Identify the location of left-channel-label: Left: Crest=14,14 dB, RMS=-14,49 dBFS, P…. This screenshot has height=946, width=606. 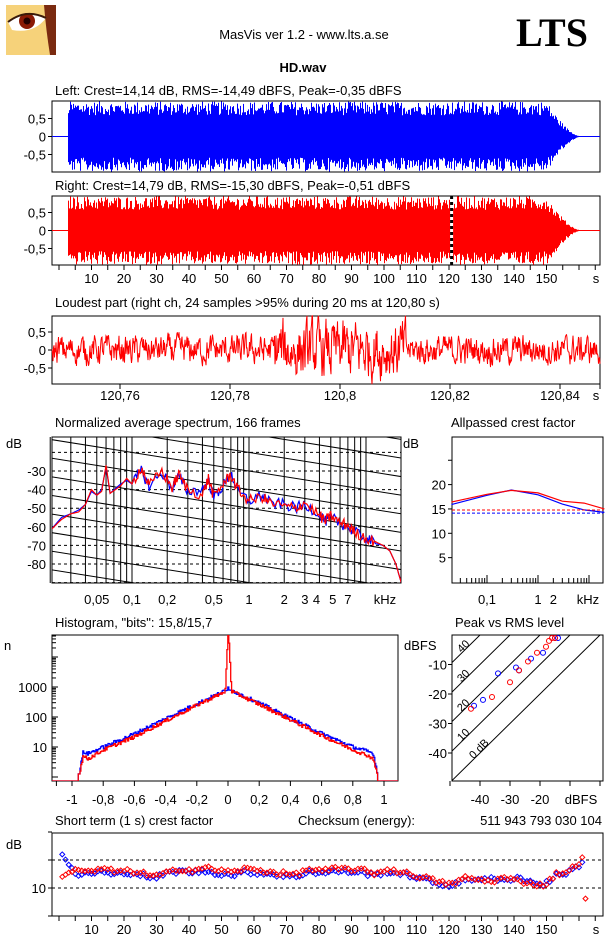
(228, 90).